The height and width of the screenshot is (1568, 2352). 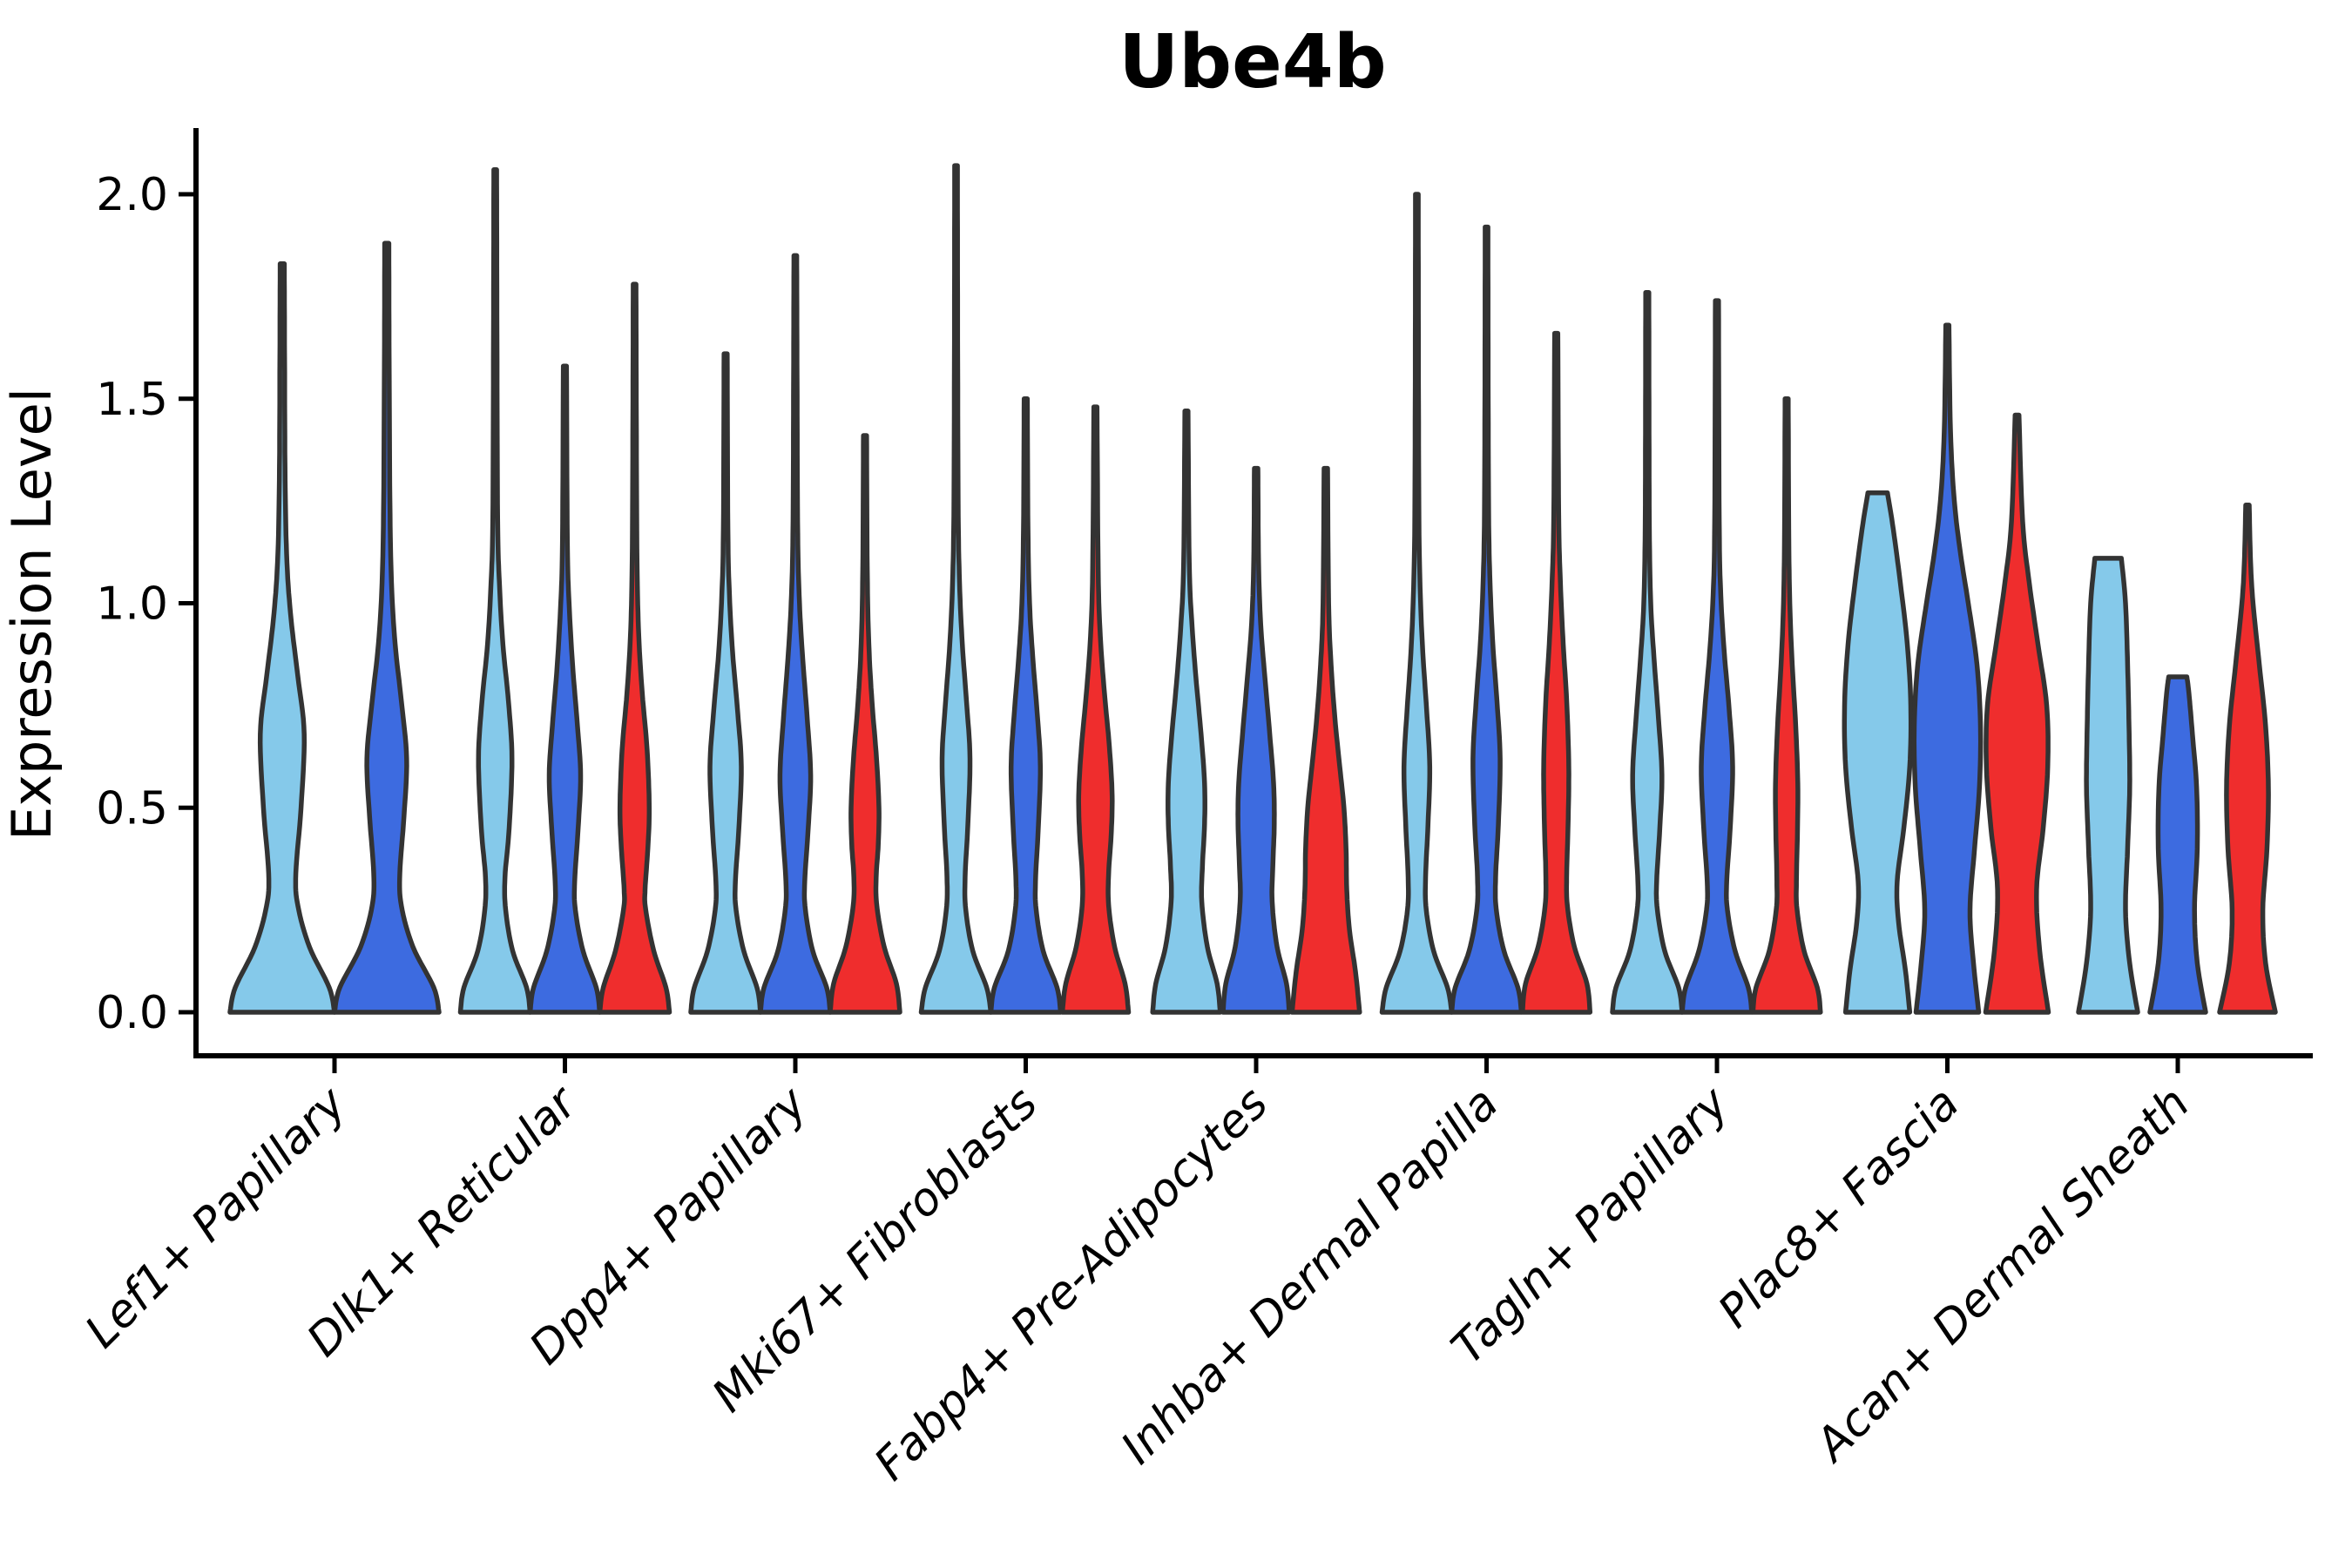 I want to click on violin-mki67-fibroblasts-red, so click(x=1095, y=709).